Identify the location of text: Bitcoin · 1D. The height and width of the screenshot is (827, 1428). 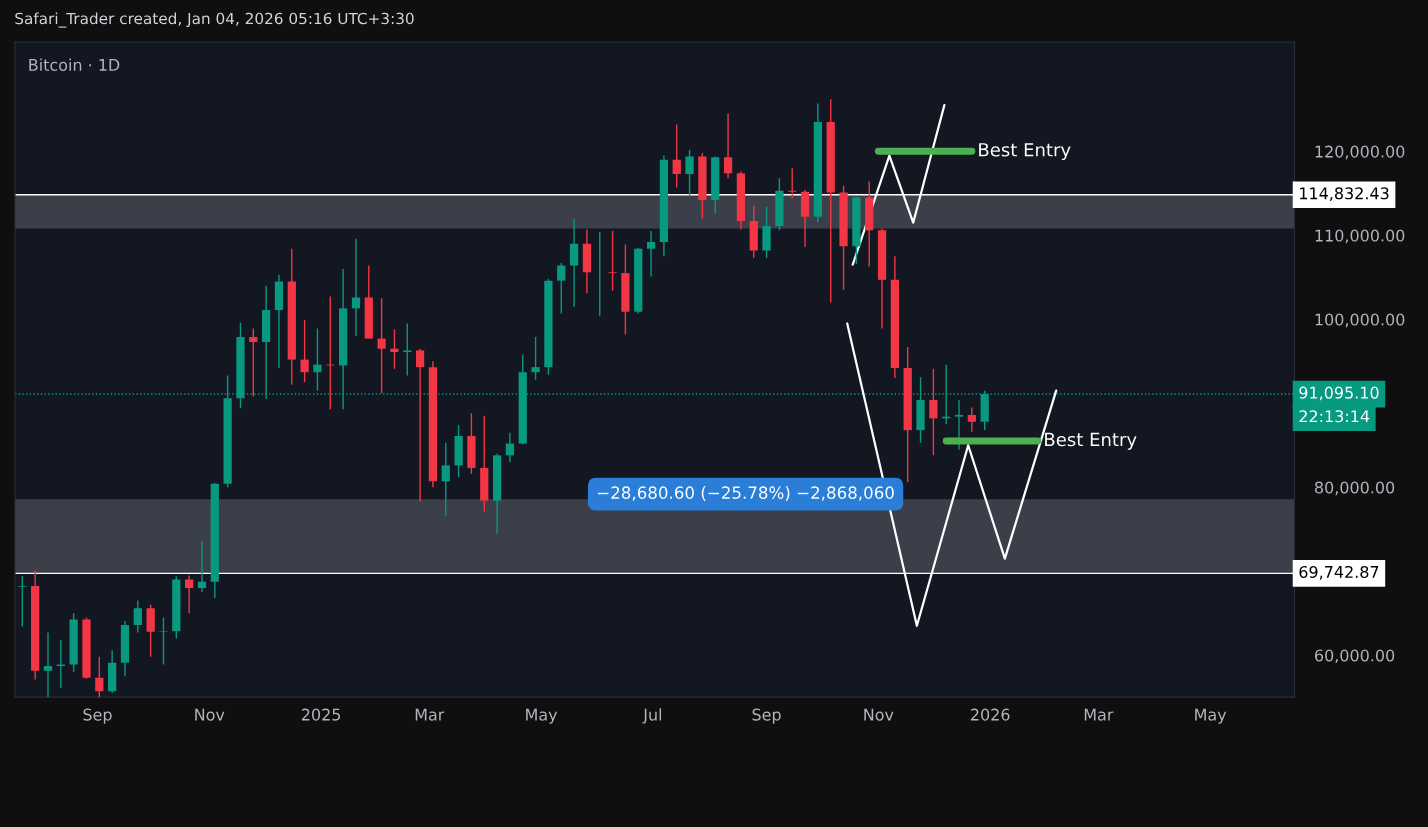
(74, 64).